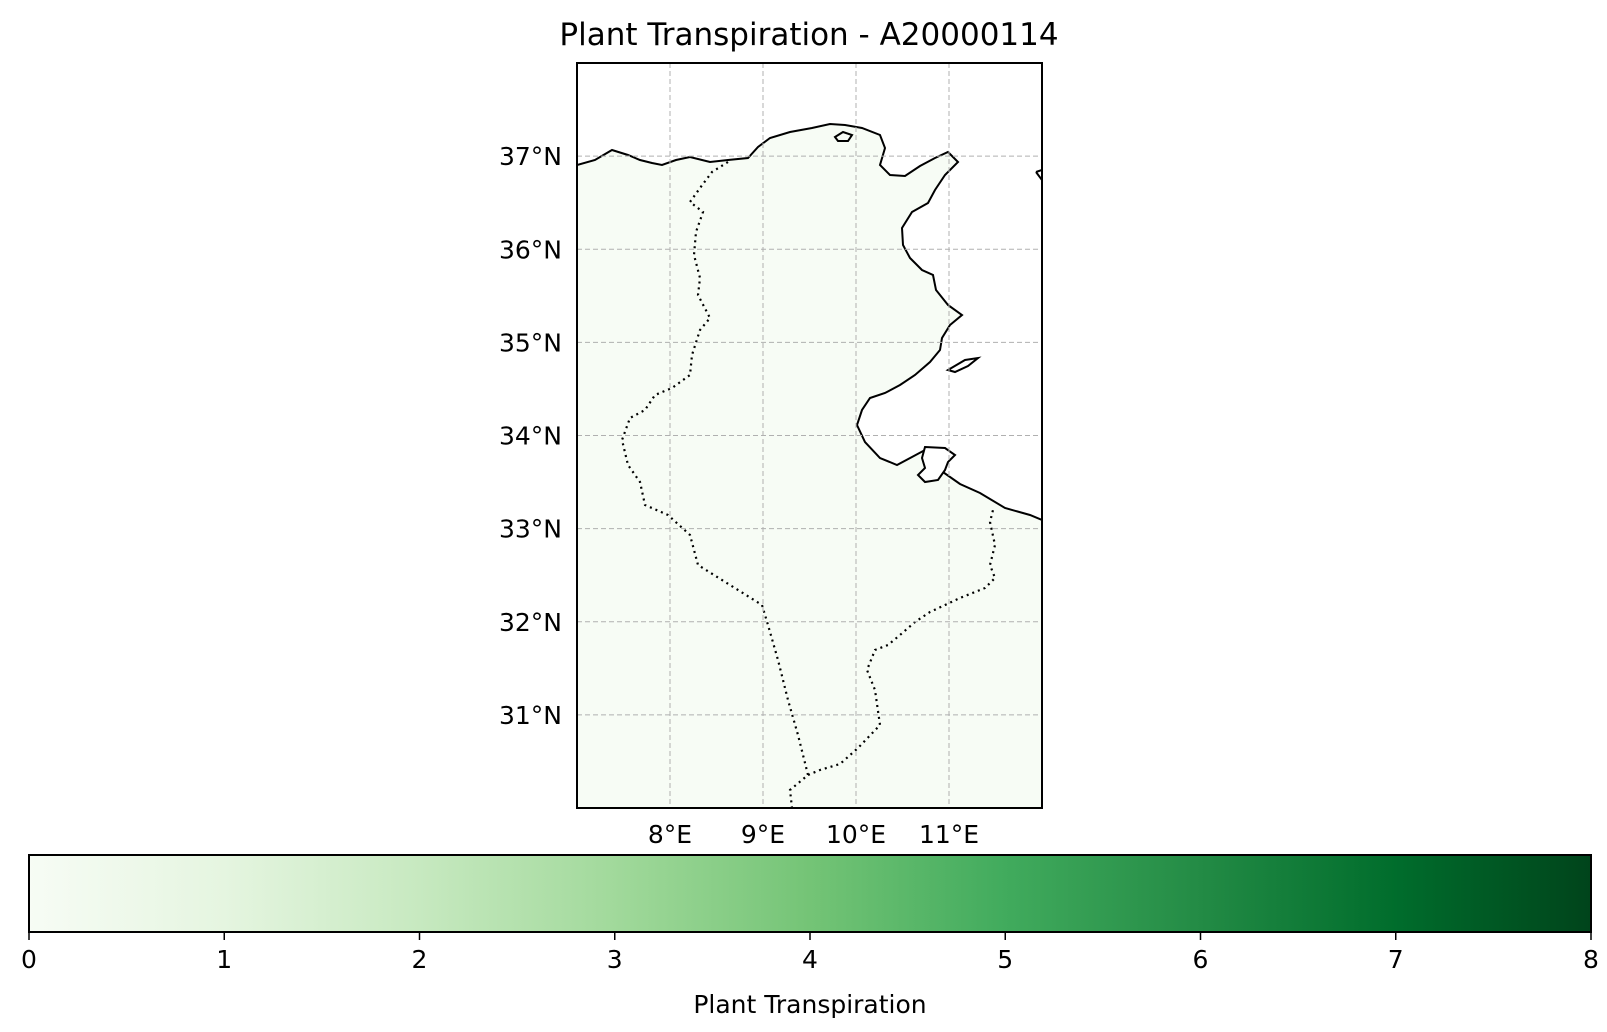 The width and height of the screenshot is (1607, 1032). Describe the element at coordinates (763, 834) in the screenshot. I see `lon-label: 9°E` at that location.